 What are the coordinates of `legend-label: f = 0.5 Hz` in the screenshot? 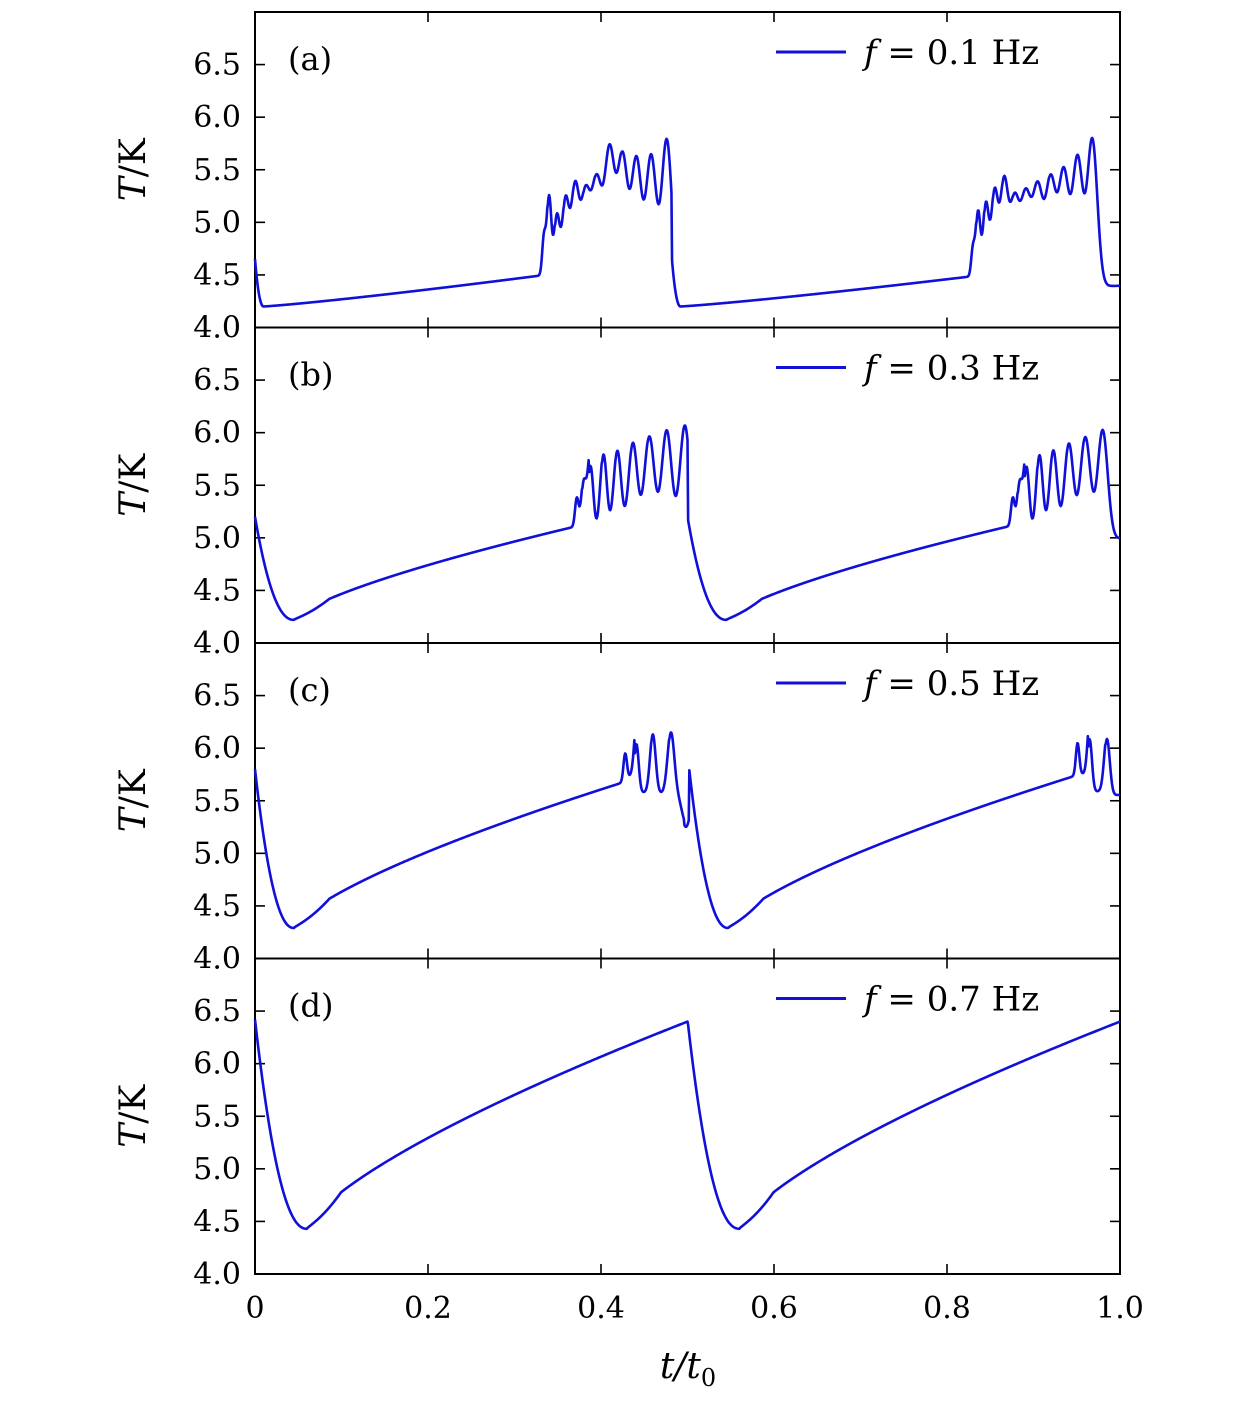 It's located at (950, 684).